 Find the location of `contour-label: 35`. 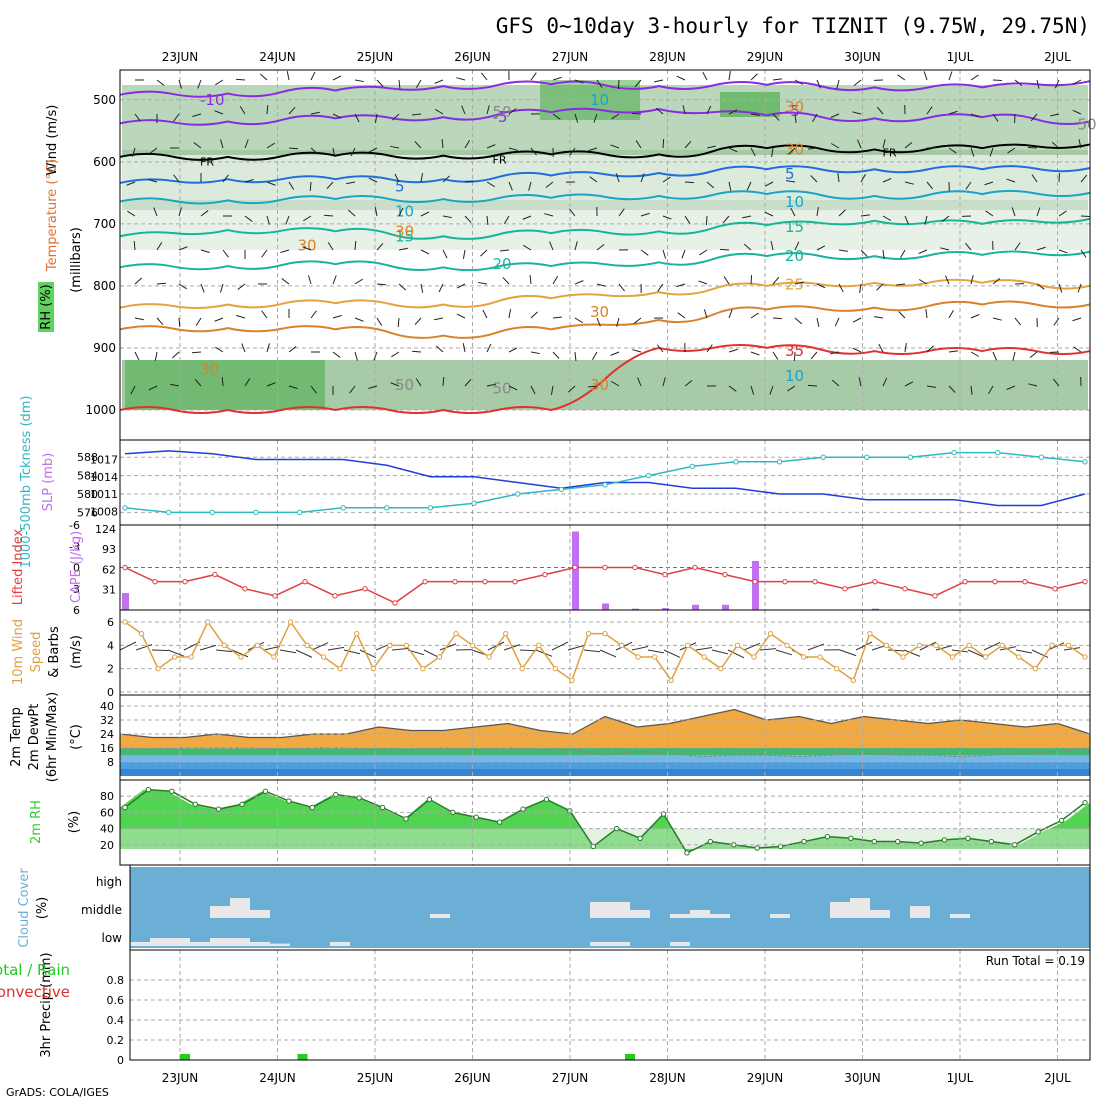

contour-label: 35 is located at coordinates (794, 351).